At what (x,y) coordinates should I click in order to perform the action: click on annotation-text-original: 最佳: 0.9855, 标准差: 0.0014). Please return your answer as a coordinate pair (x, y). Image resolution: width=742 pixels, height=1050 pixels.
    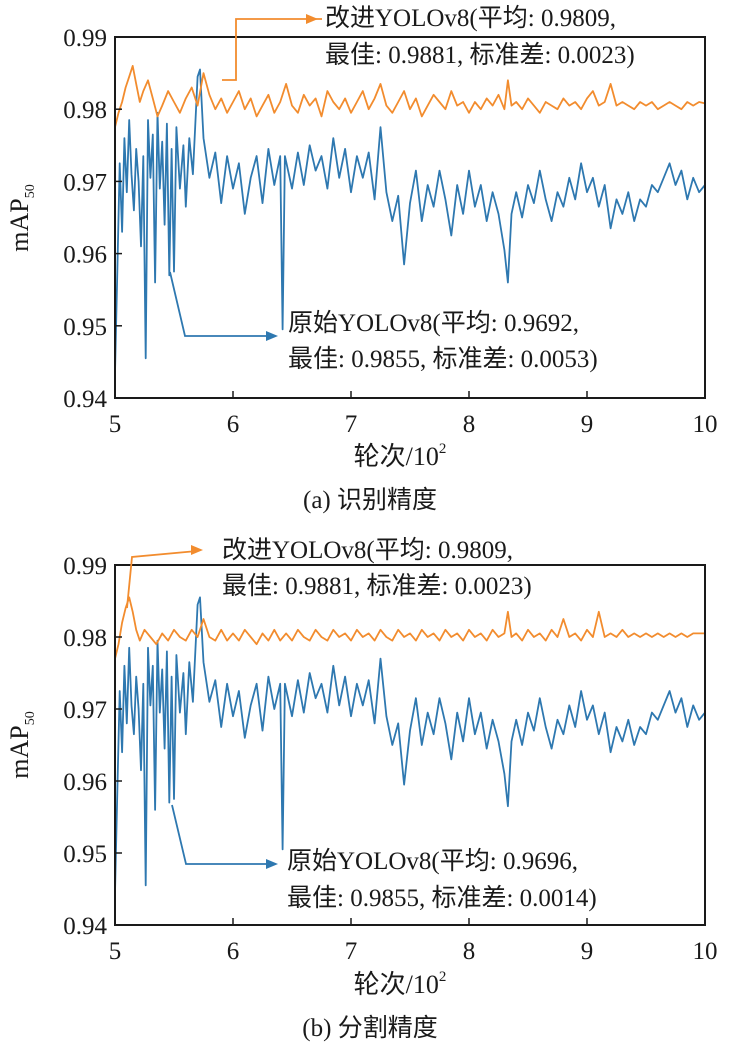
    Looking at the image, I should click on (442, 898).